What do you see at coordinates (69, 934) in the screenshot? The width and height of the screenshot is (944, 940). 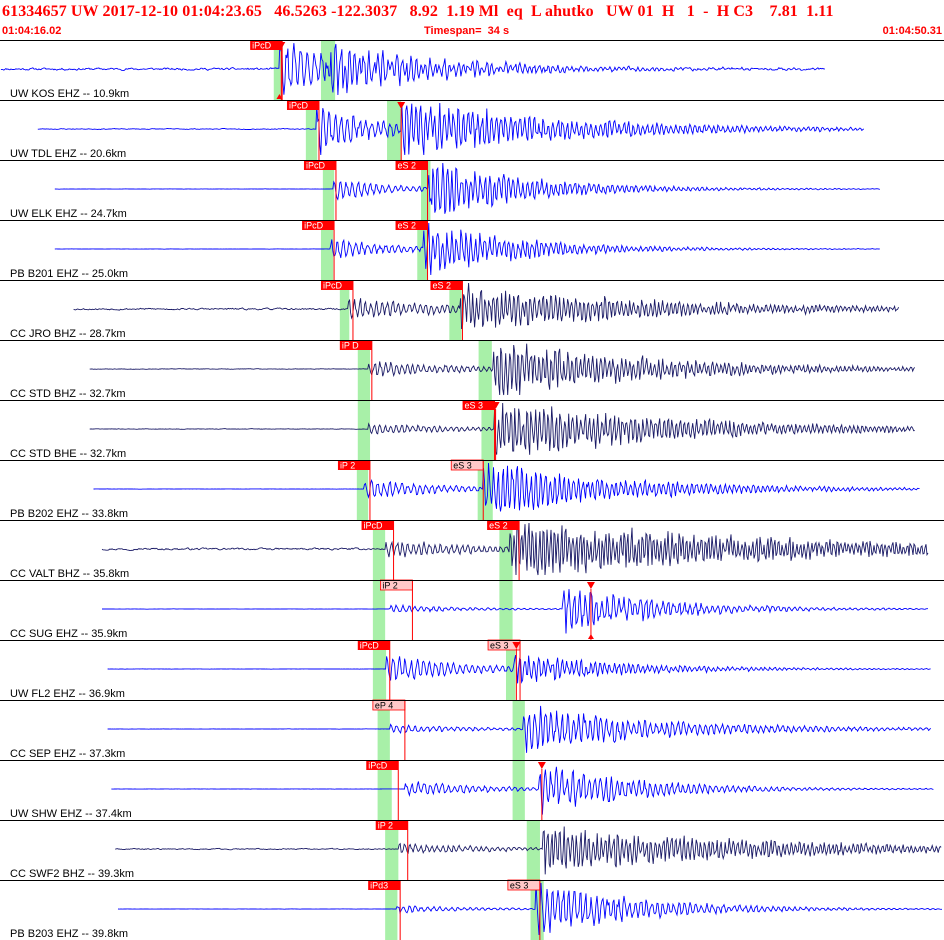 I see `station-label: PB B203 EHZ -- 39.8km` at bounding box center [69, 934].